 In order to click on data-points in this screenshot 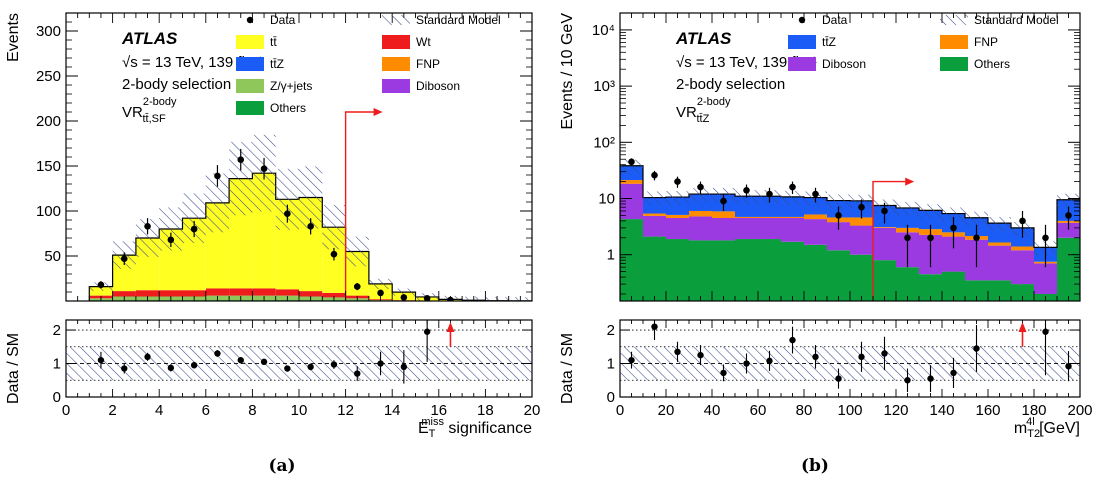, I will do `click(275, 224)`.